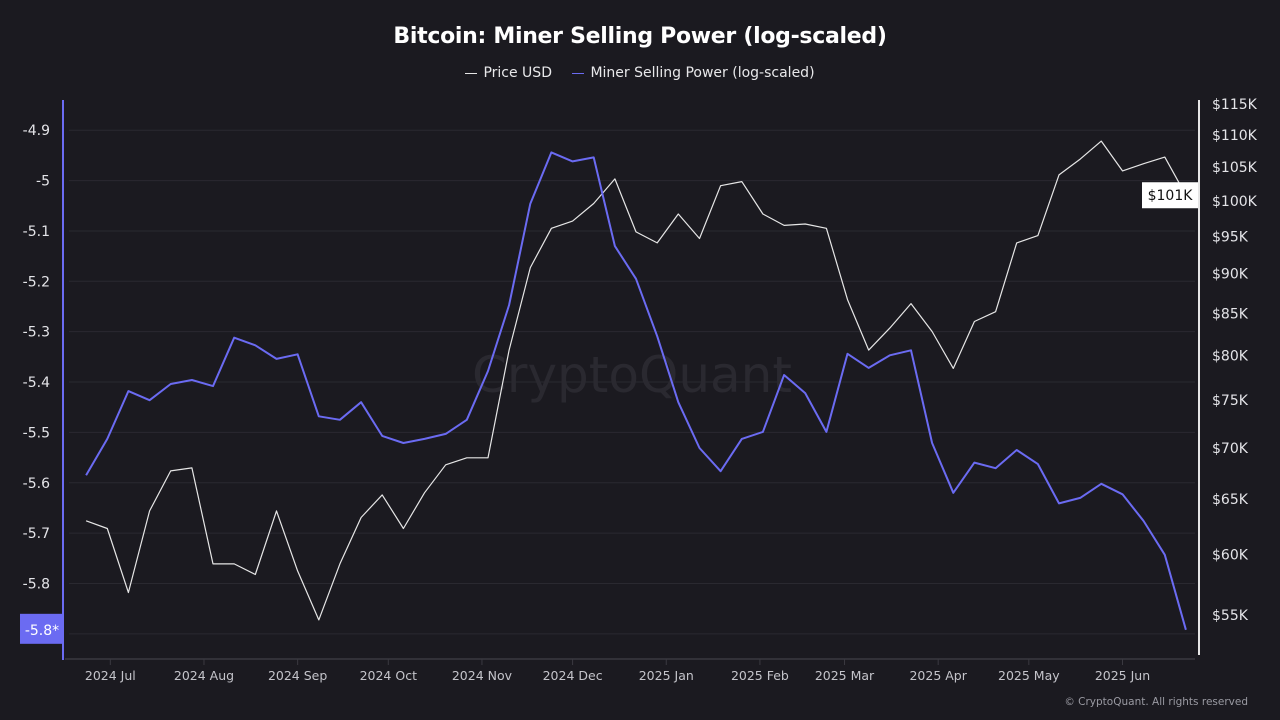  Describe the element at coordinates (471, 73) in the screenshot. I see `price-swatch-icon` at that location.